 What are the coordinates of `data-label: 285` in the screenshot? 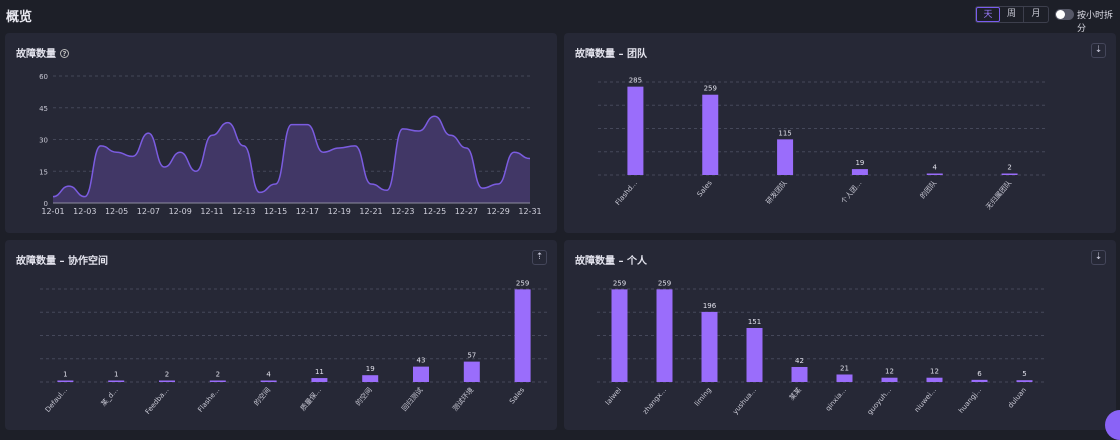 It's located at (635, 81).